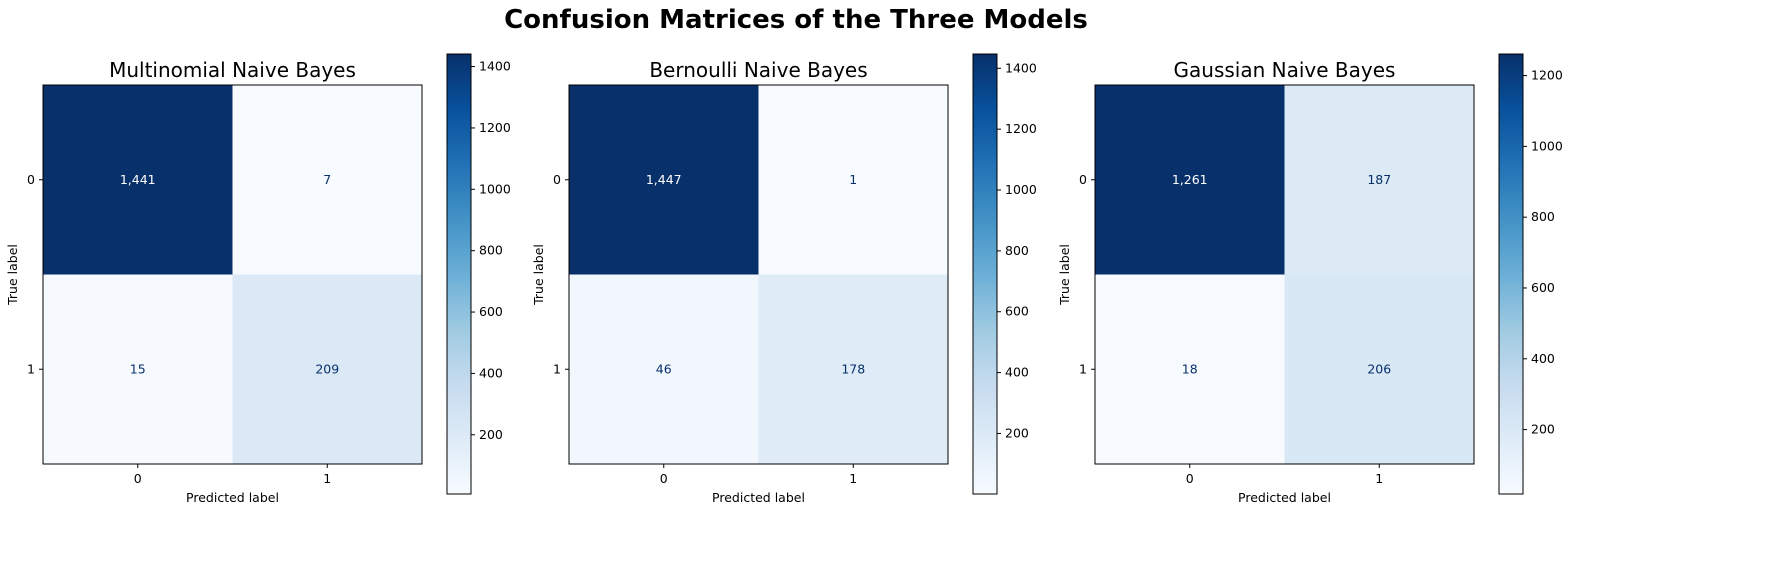 The image size is (1774, 578). What do you see at coordinates (796, 20) in the screenshot?
I see `figure-title: Confusion Matrices of the Three Models` at bounding box center [796, 20].